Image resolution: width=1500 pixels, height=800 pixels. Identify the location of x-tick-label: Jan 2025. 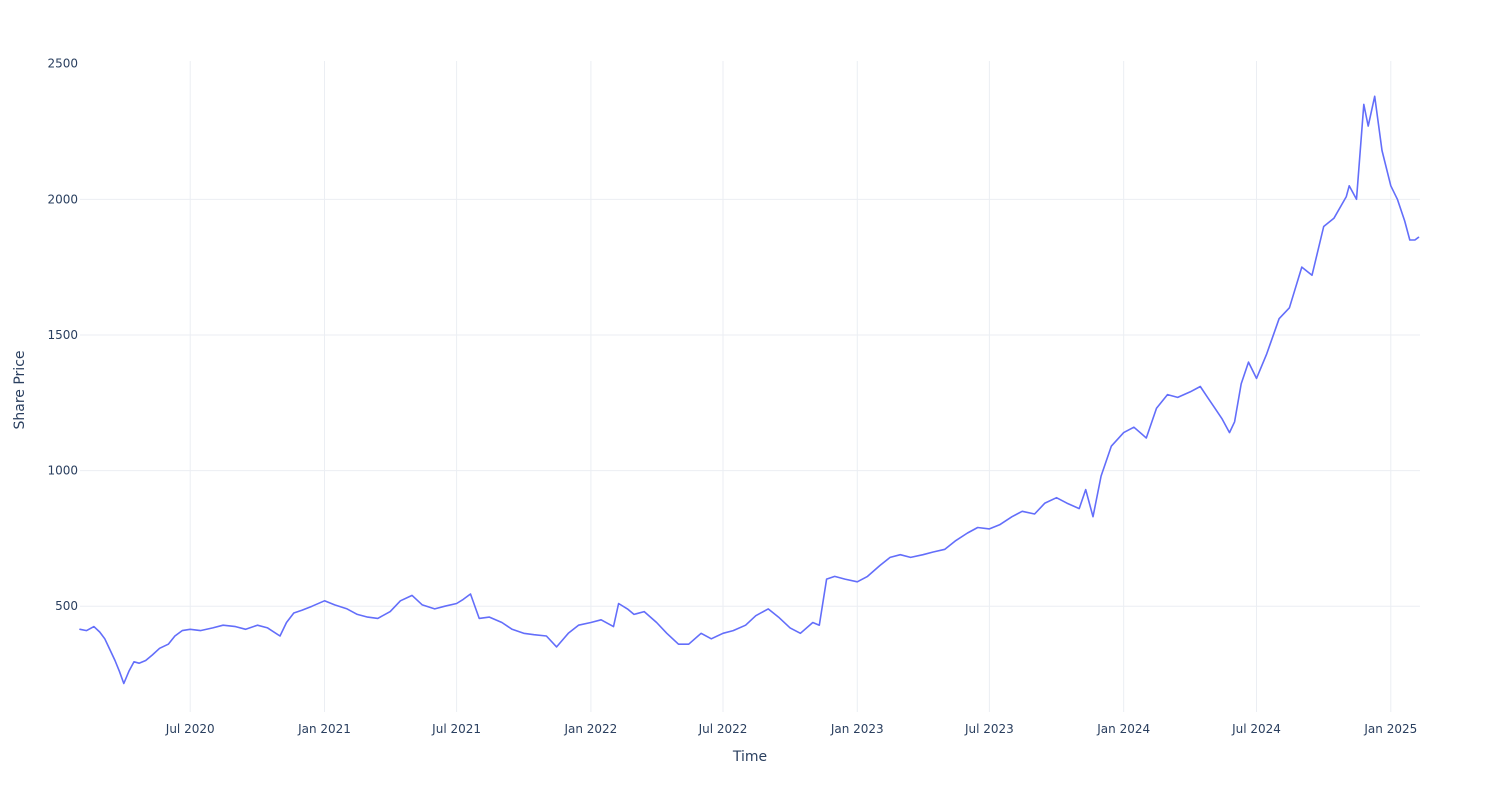
(1390, 729).